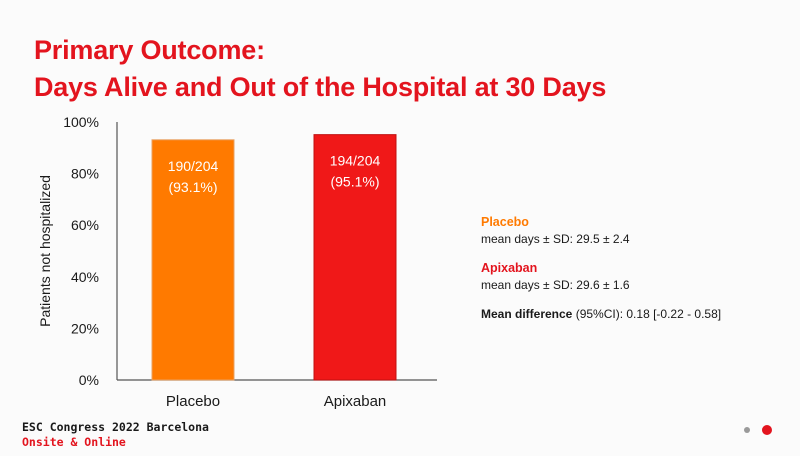 The width and height of the screenshot is (800, 456). Describe the element at coordinates (527, 314) in the screenshot. I see `mean-difference-label: Mean difference` at that location.